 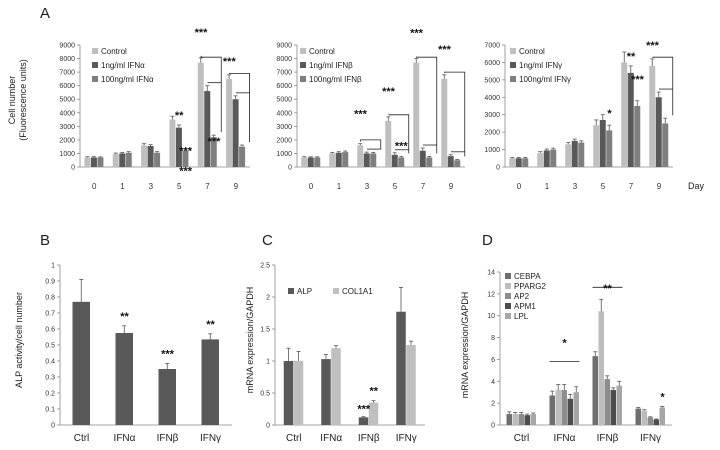 What do you see at coordinates (207, 186) in the screenshot?
I see `x-tick-label: 7` at bounding box center [207, 186].